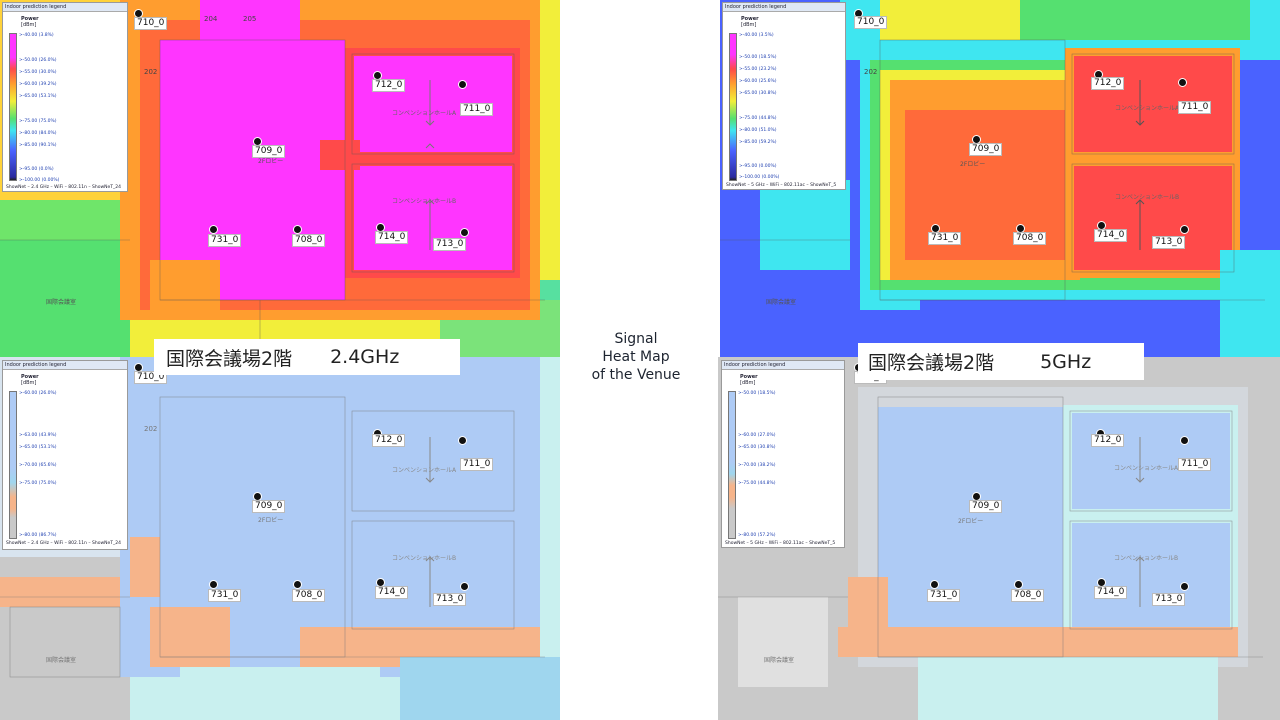 This screenshot has width=1280, height=720. I want to click on legend-tick: >-50.00 (26.0%), so click(38, 60).